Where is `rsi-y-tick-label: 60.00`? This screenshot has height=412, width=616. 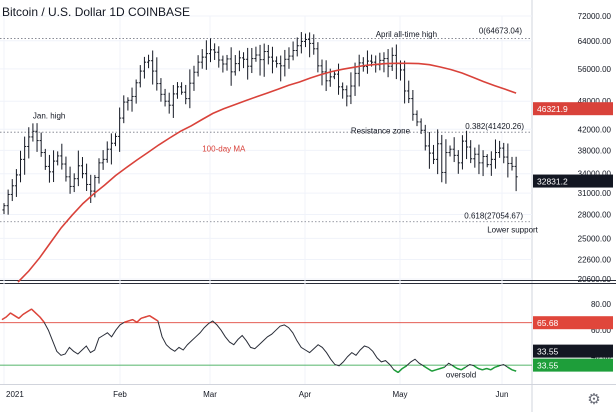 rsi-y-tick-label: 60.00 is located at coordinates (601, 330).